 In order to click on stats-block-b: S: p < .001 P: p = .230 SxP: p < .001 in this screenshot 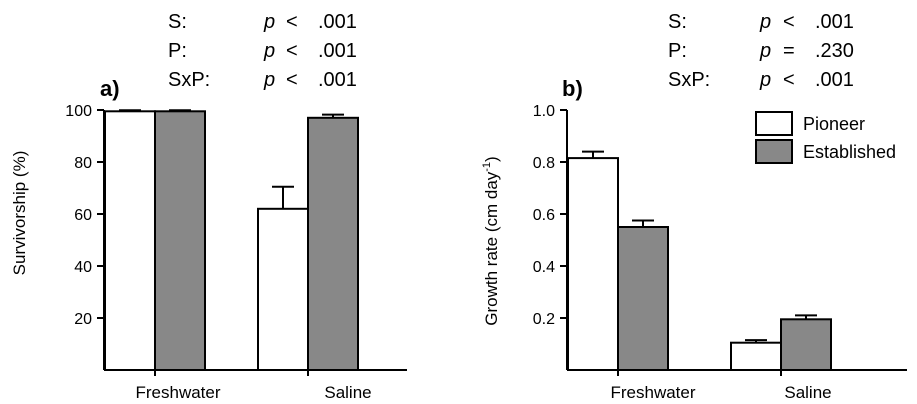, I will do `click(761, 51)`.